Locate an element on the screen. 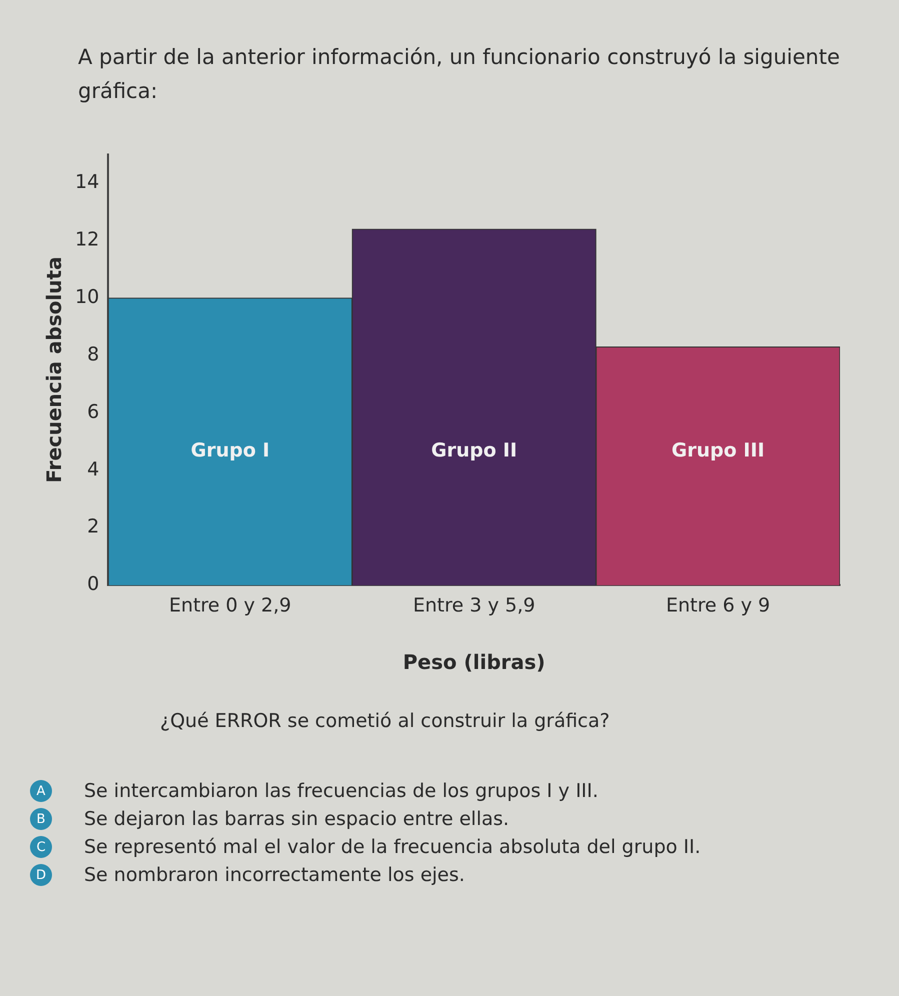  text: ¿Qué ERROR se cometió al construir la gráfica? is located at coordinates (385, 721).